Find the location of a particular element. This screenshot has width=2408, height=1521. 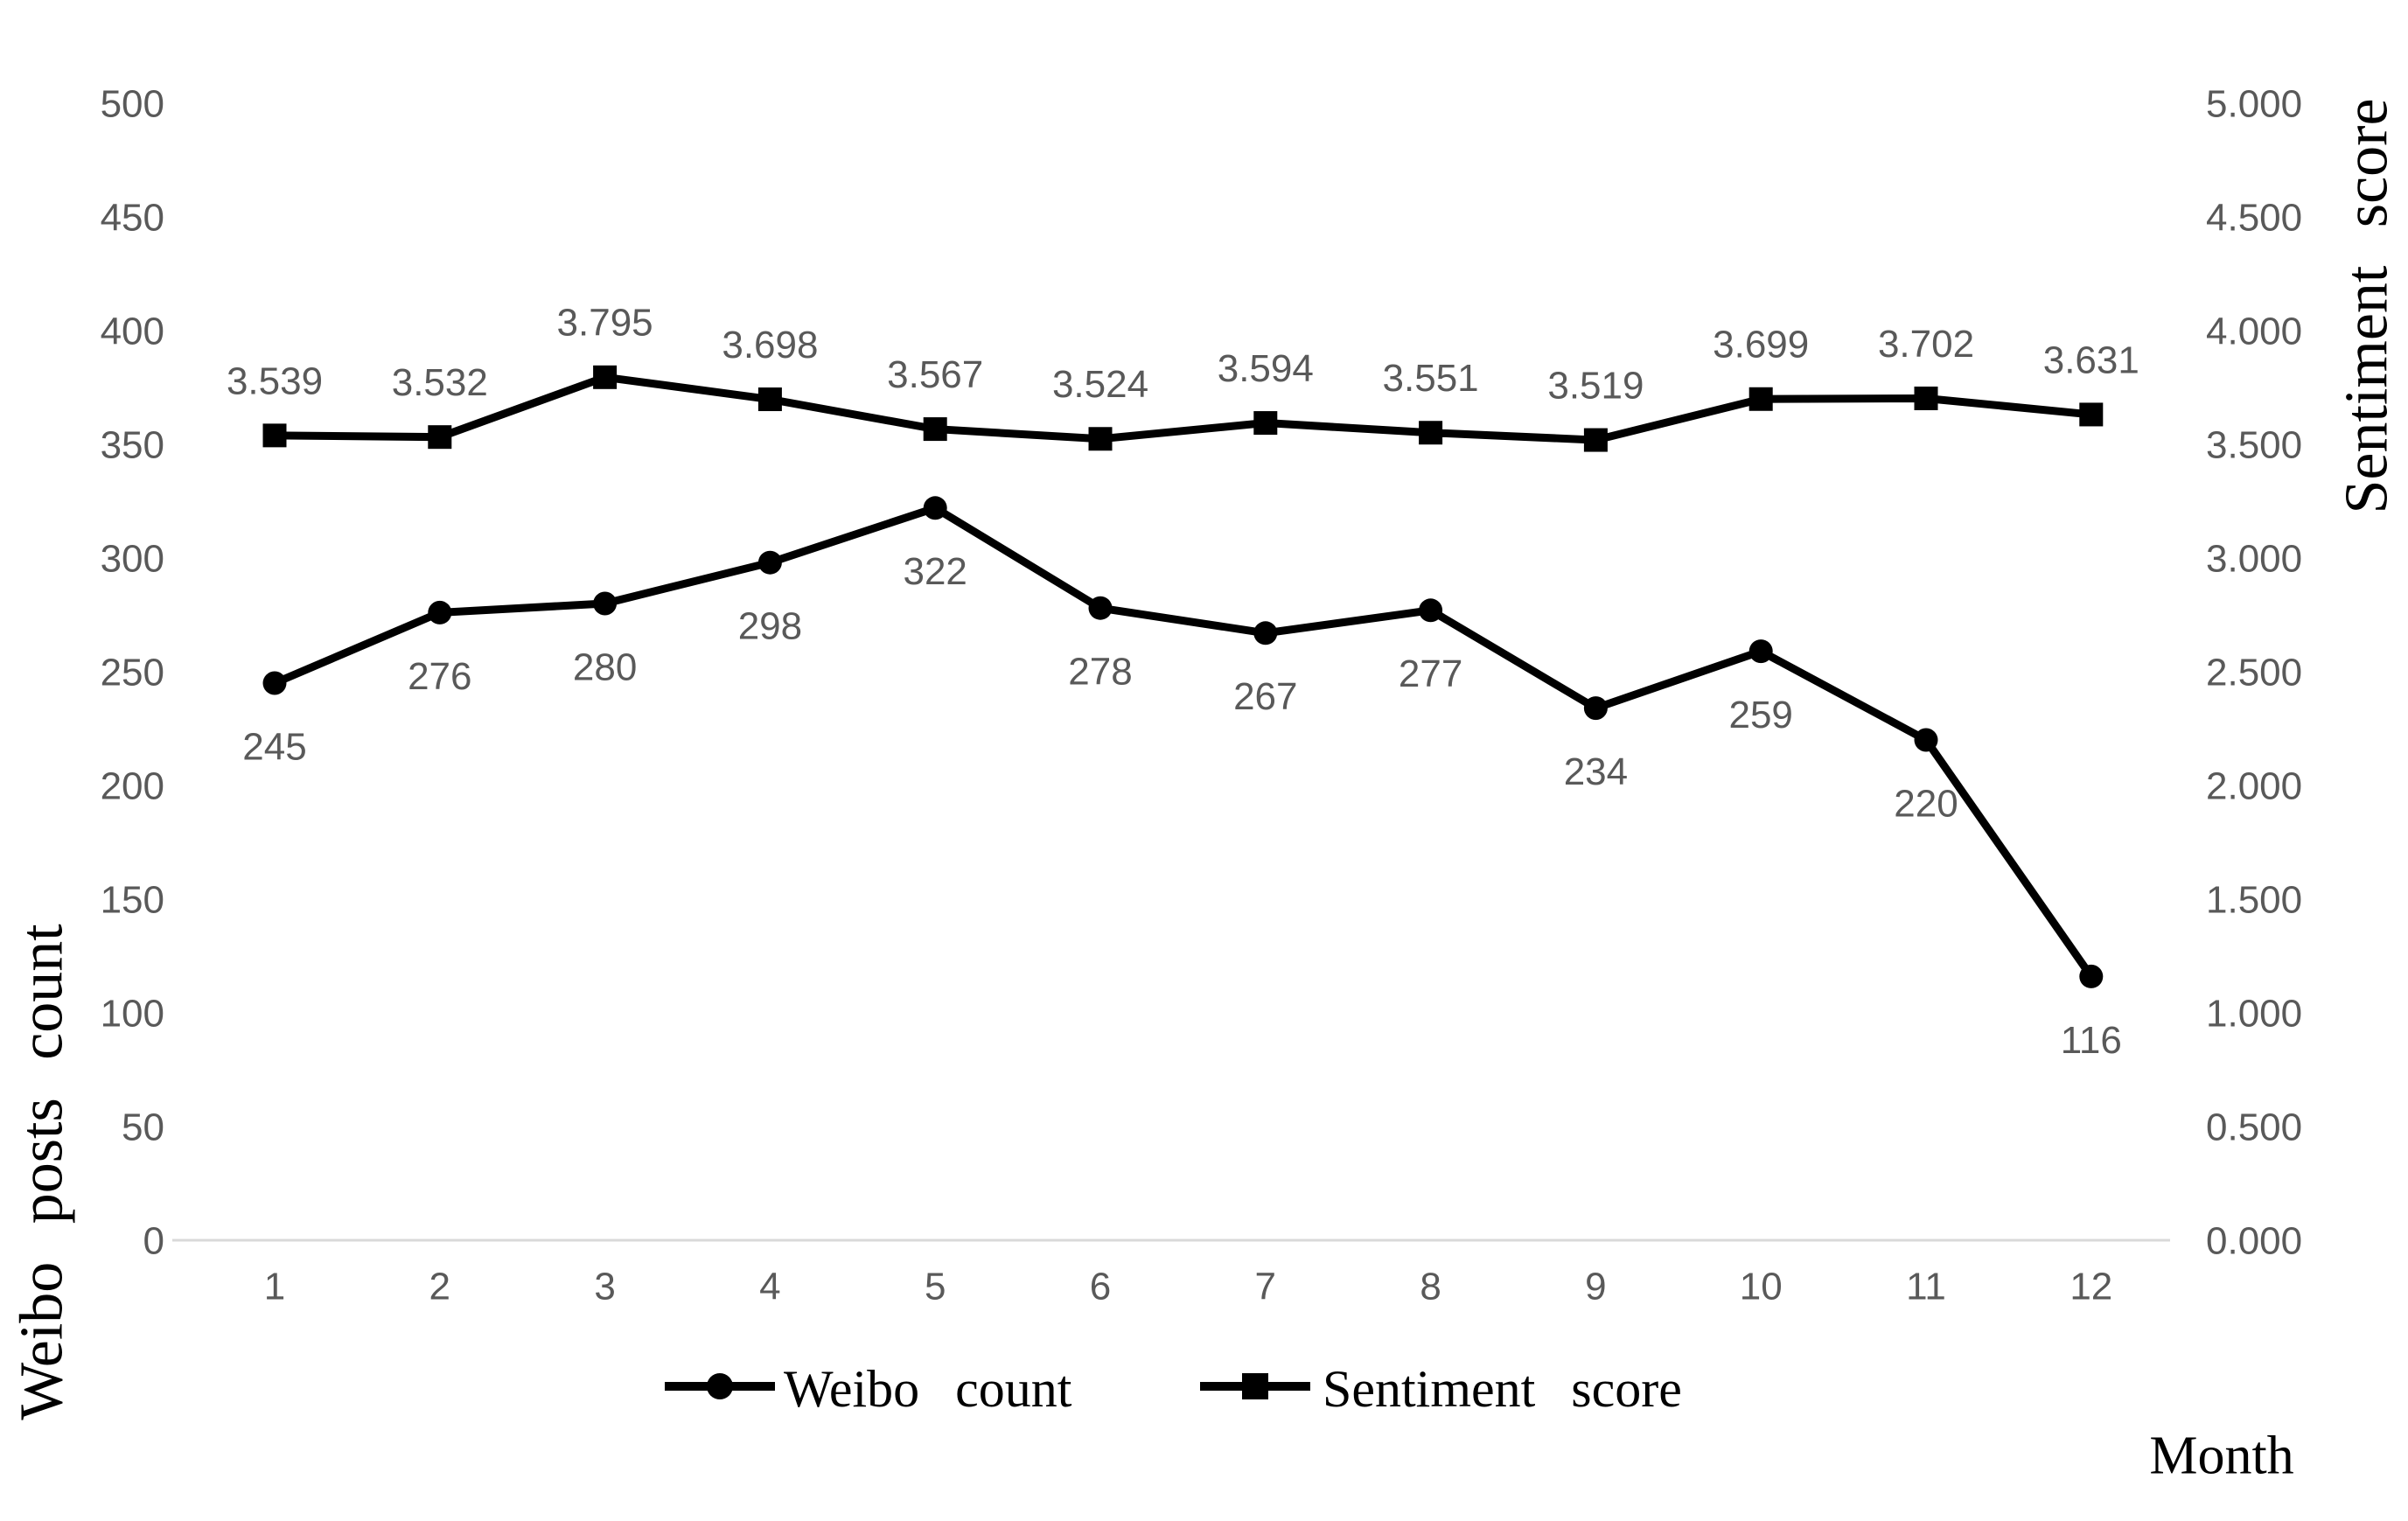

data-label: 259 is located at coordinates (1760, 715).